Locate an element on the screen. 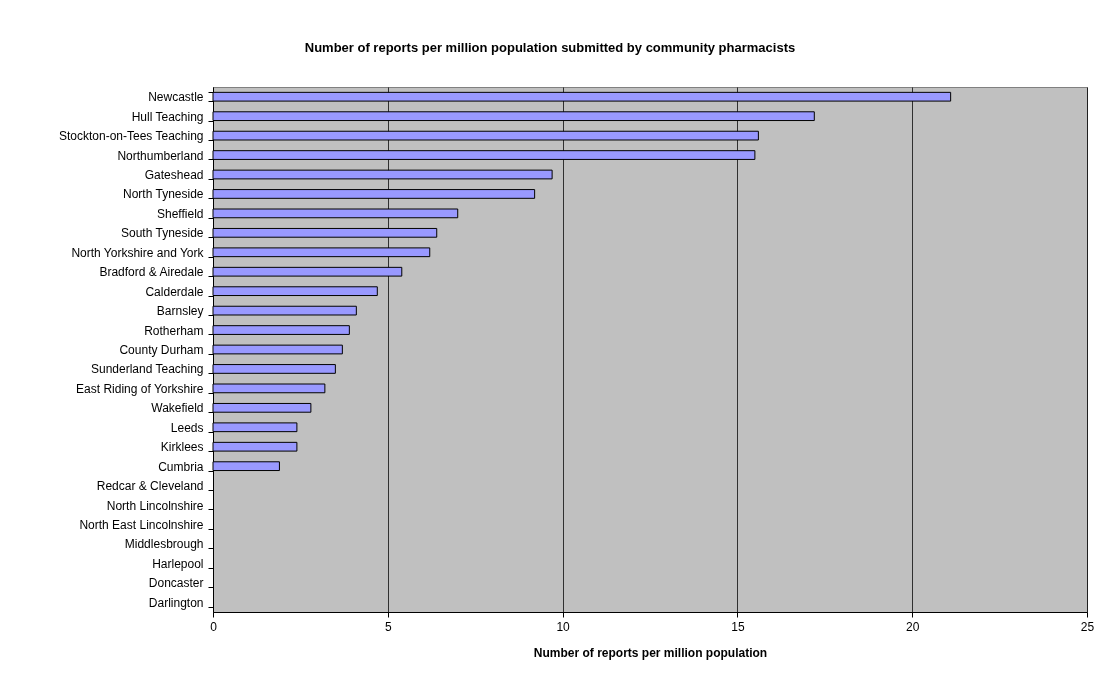 The width and height of the screenshot is (1101, 673). y-tick-label: Newcastle is located at coordinates (176, 97).